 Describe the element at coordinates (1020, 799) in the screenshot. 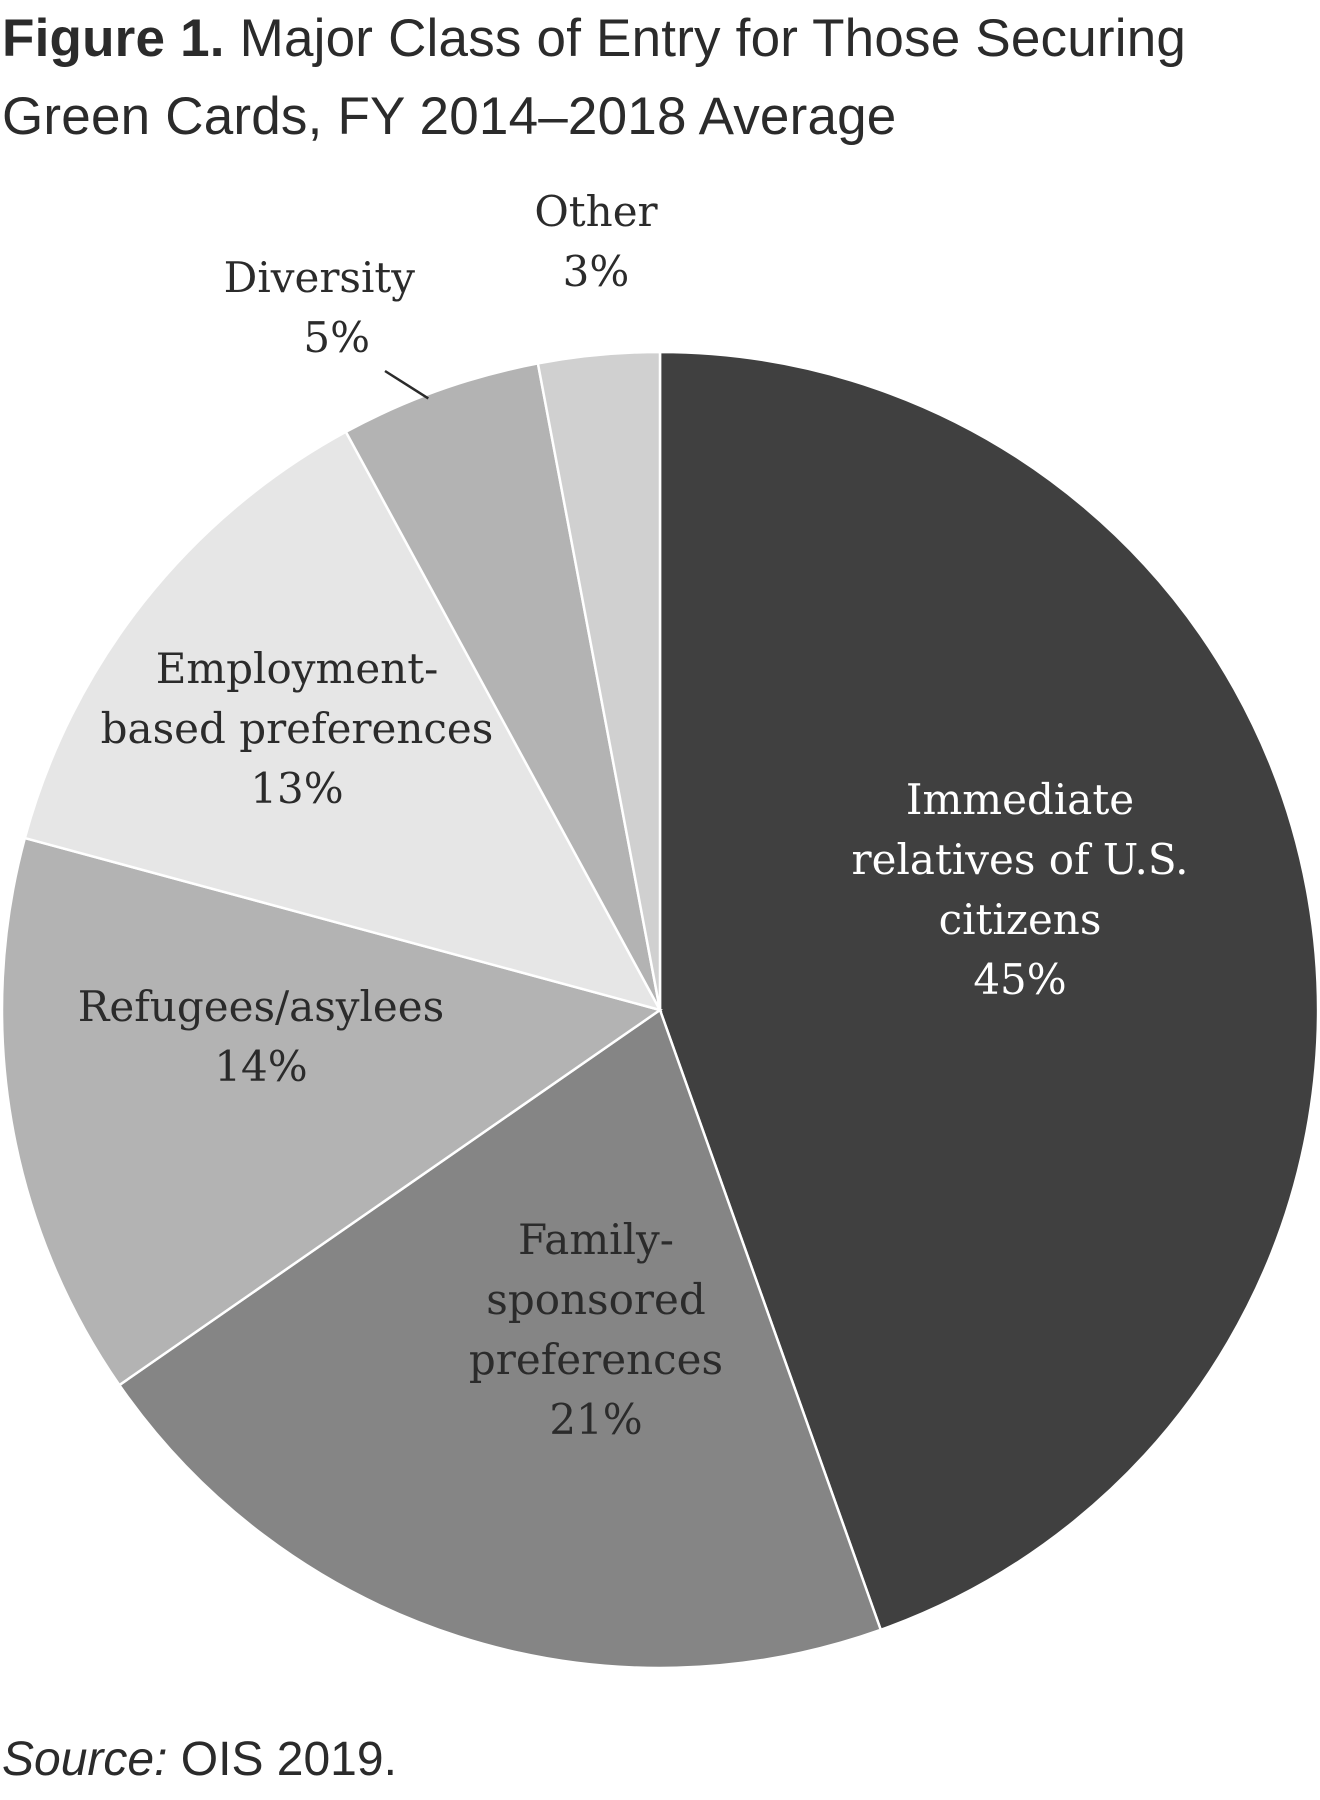

I see `slice-label-0-line-0: Immediate` at that location.